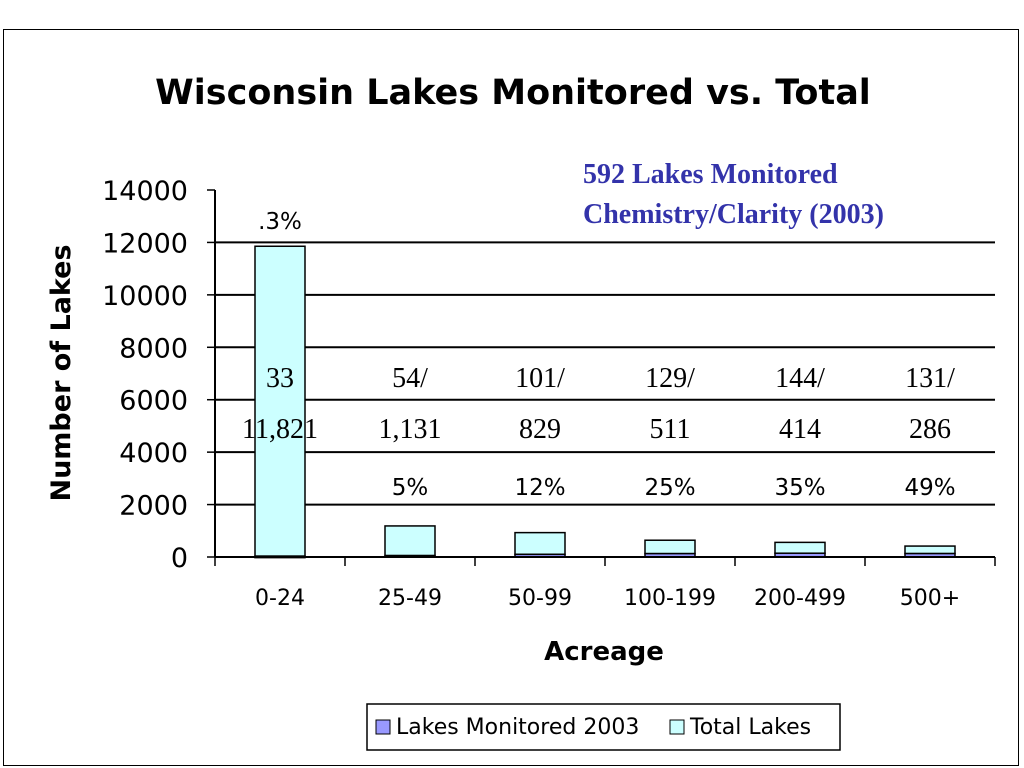 This screenshot has width=1024, height=768. I want to click on x-tick-label: 100-199, so click(670, 598).